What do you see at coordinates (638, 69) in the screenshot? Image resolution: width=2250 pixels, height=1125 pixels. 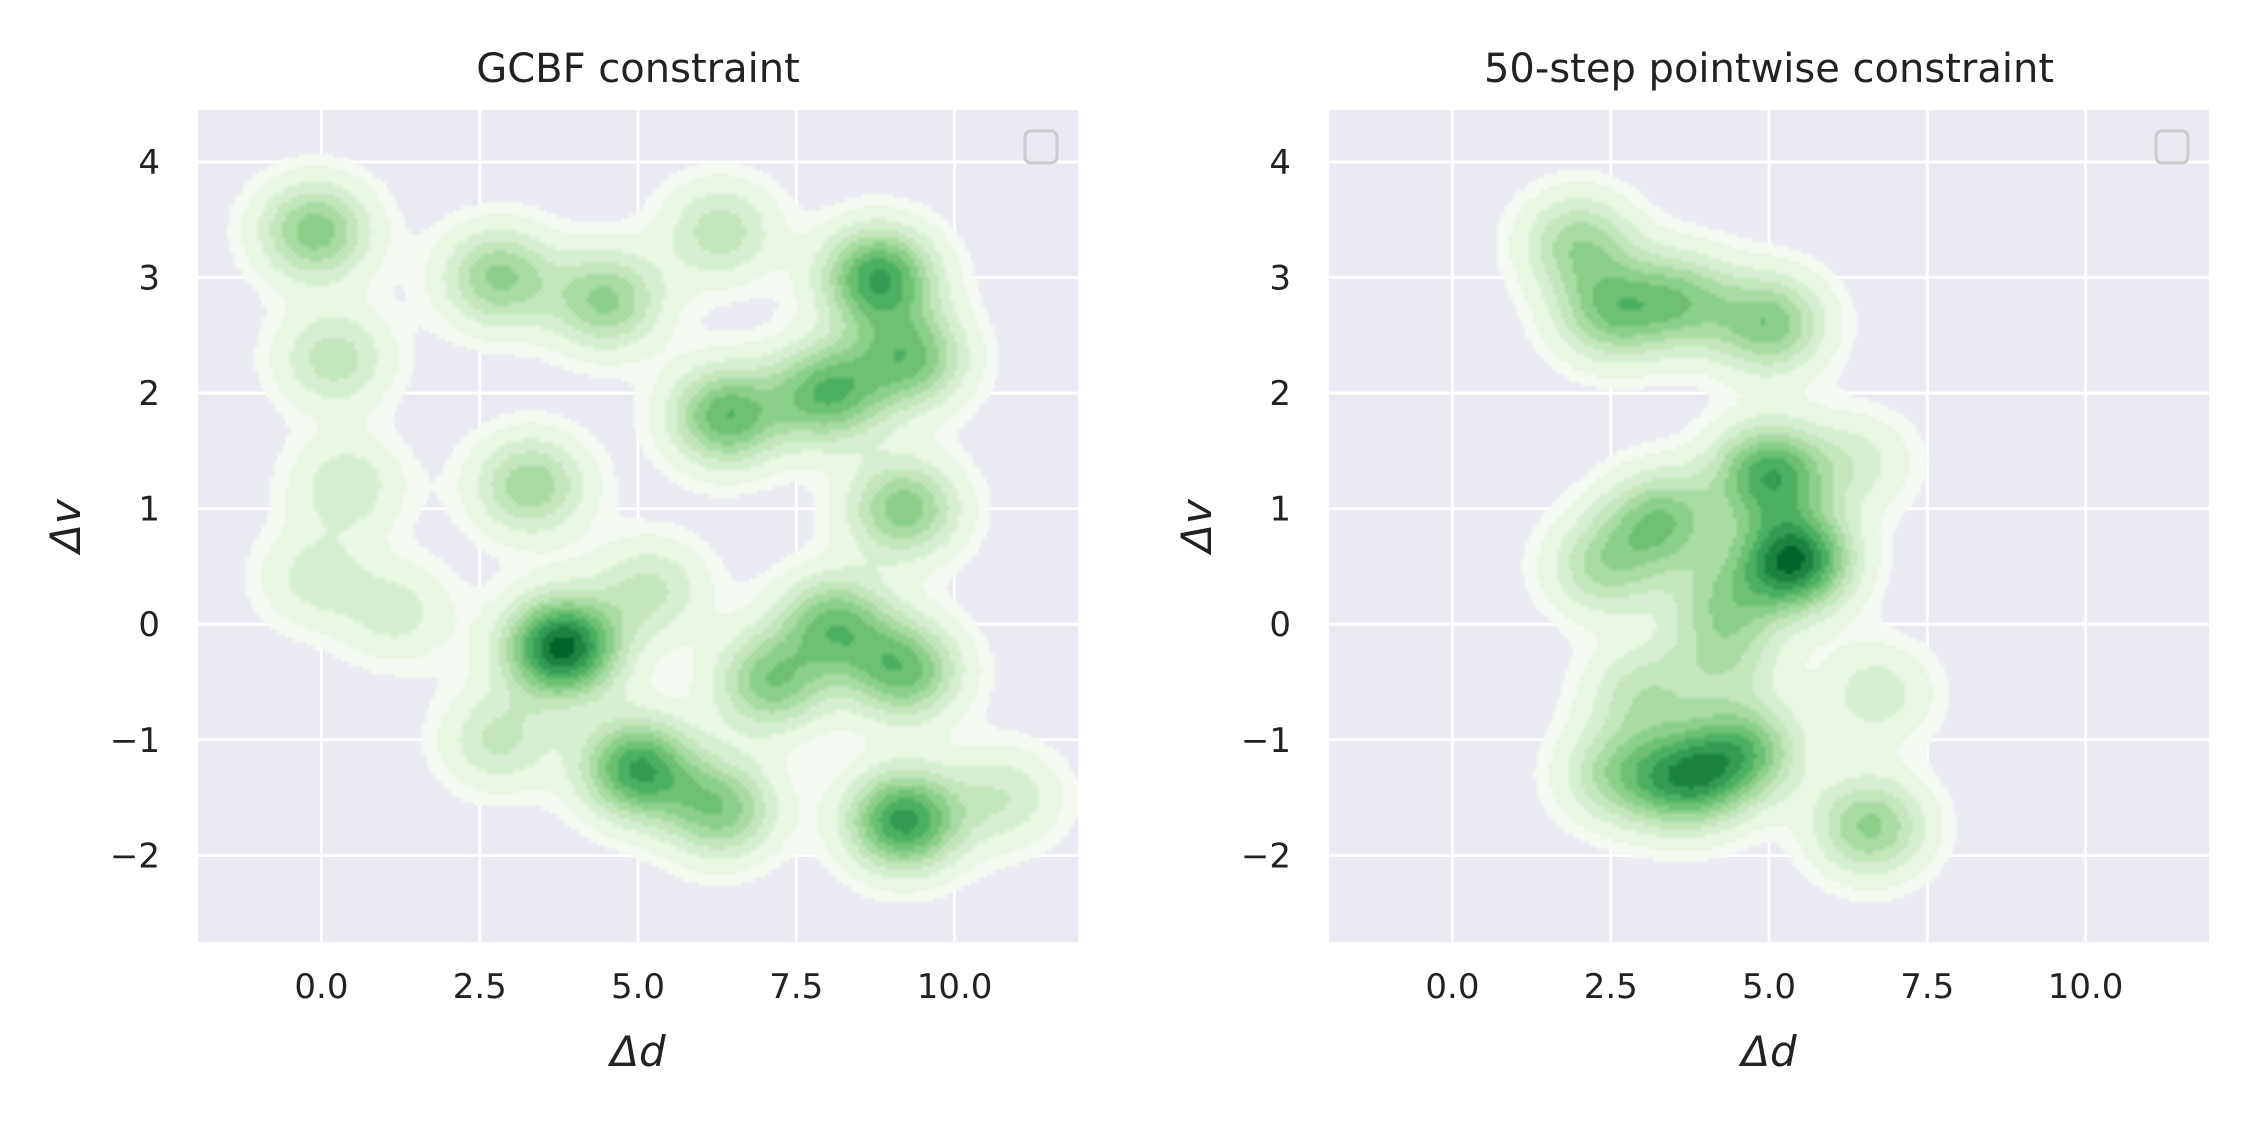 I see `chart-title: GCBF constraint` at bounding box center [638, 69].